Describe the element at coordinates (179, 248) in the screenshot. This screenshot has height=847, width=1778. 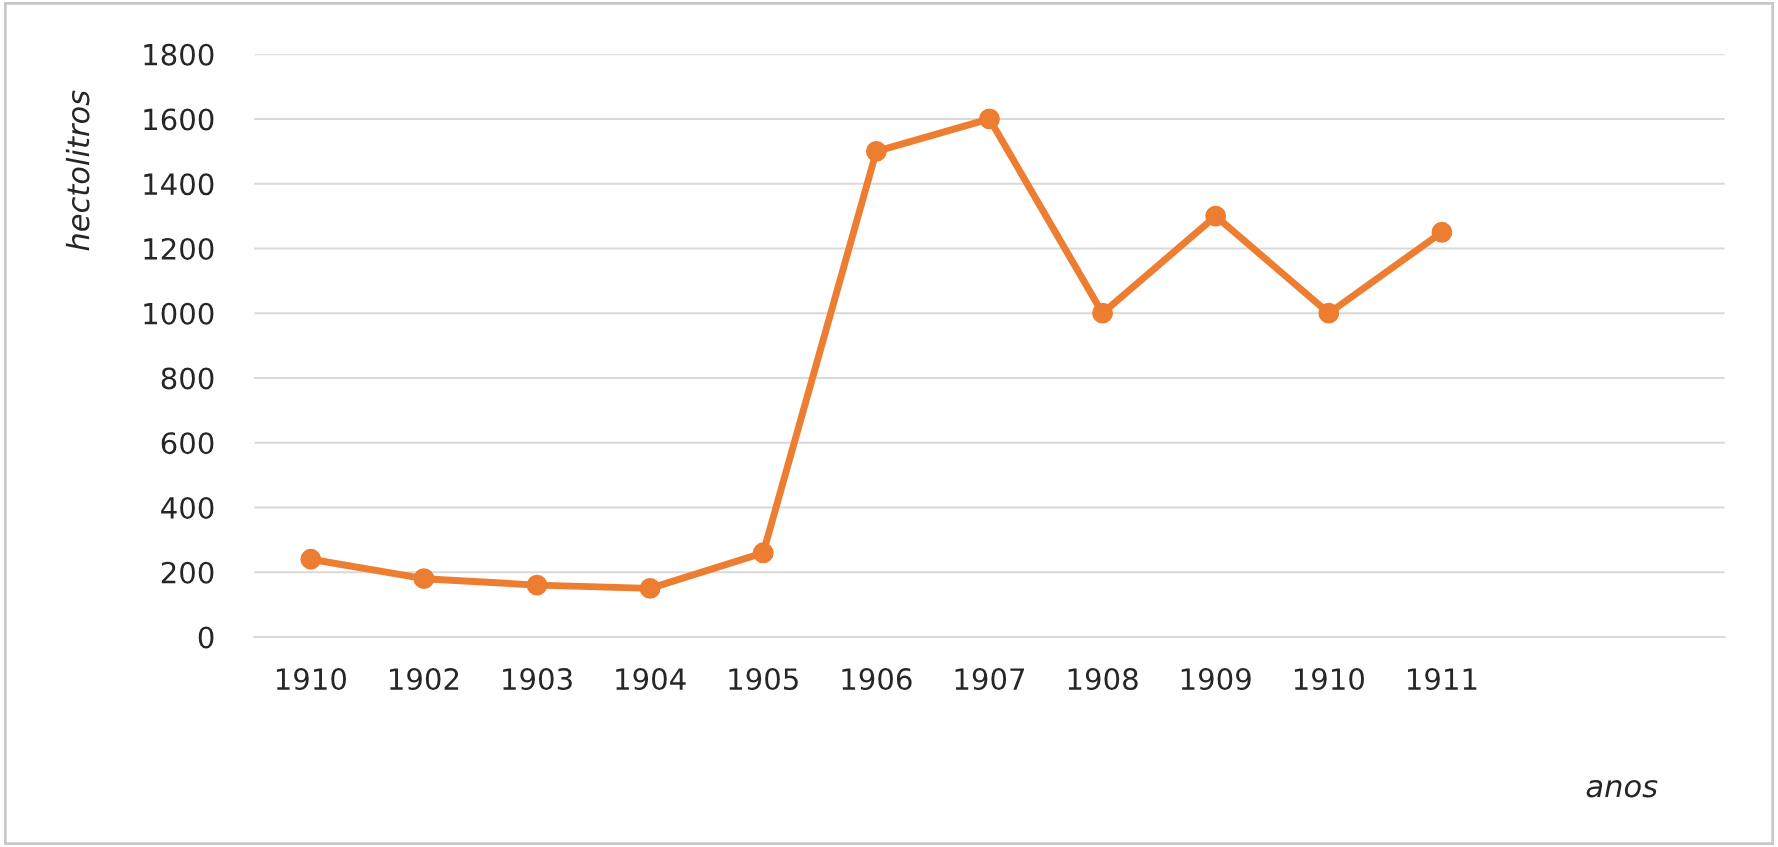
I see `y-tick-label: 1200` at that location.